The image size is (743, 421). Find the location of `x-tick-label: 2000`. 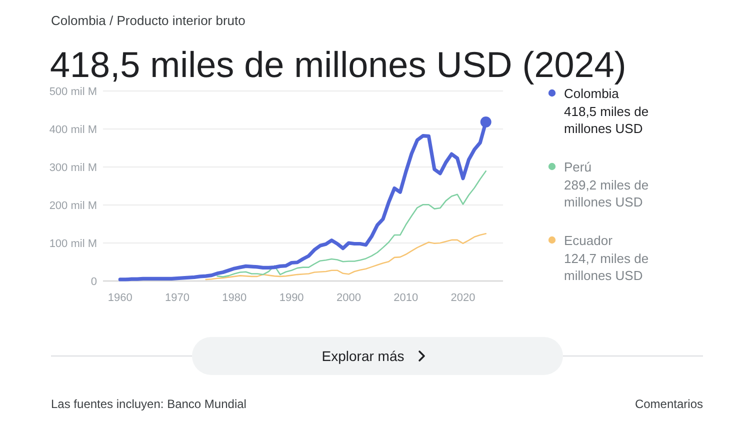

x-tick-label: 2000 is located at coordinates (348, 298).